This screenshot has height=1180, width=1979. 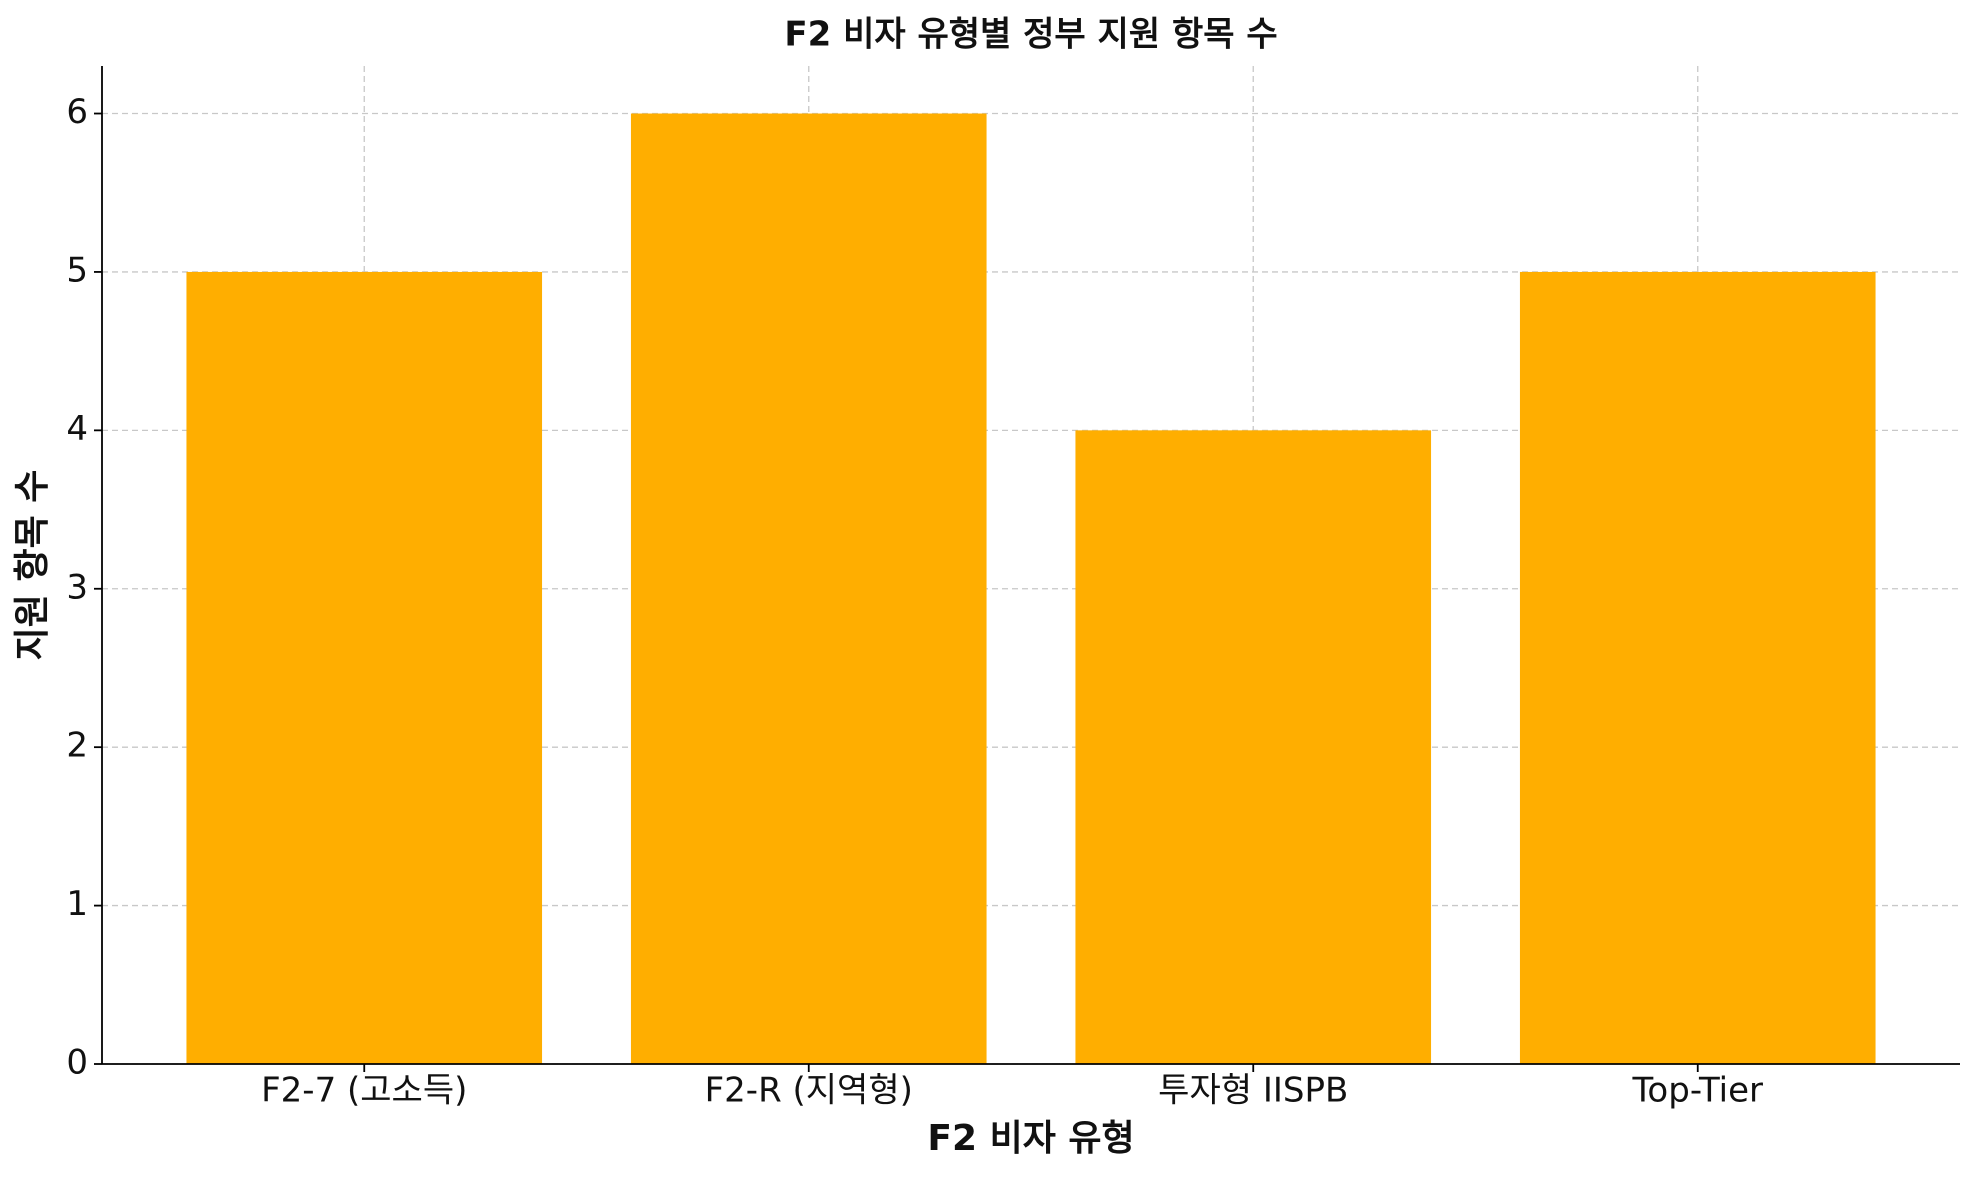 What do you see at coordinates (77, 904) in the screenshot?
I see `y-tick-label: 1` at bounding box center [77, 904].